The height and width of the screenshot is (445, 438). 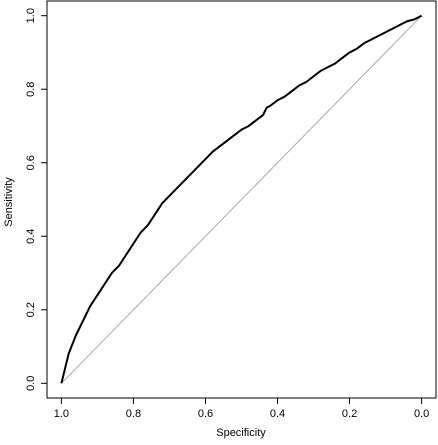 I want to click on y-tick-label: 0.6, so click(x=31, y=162).